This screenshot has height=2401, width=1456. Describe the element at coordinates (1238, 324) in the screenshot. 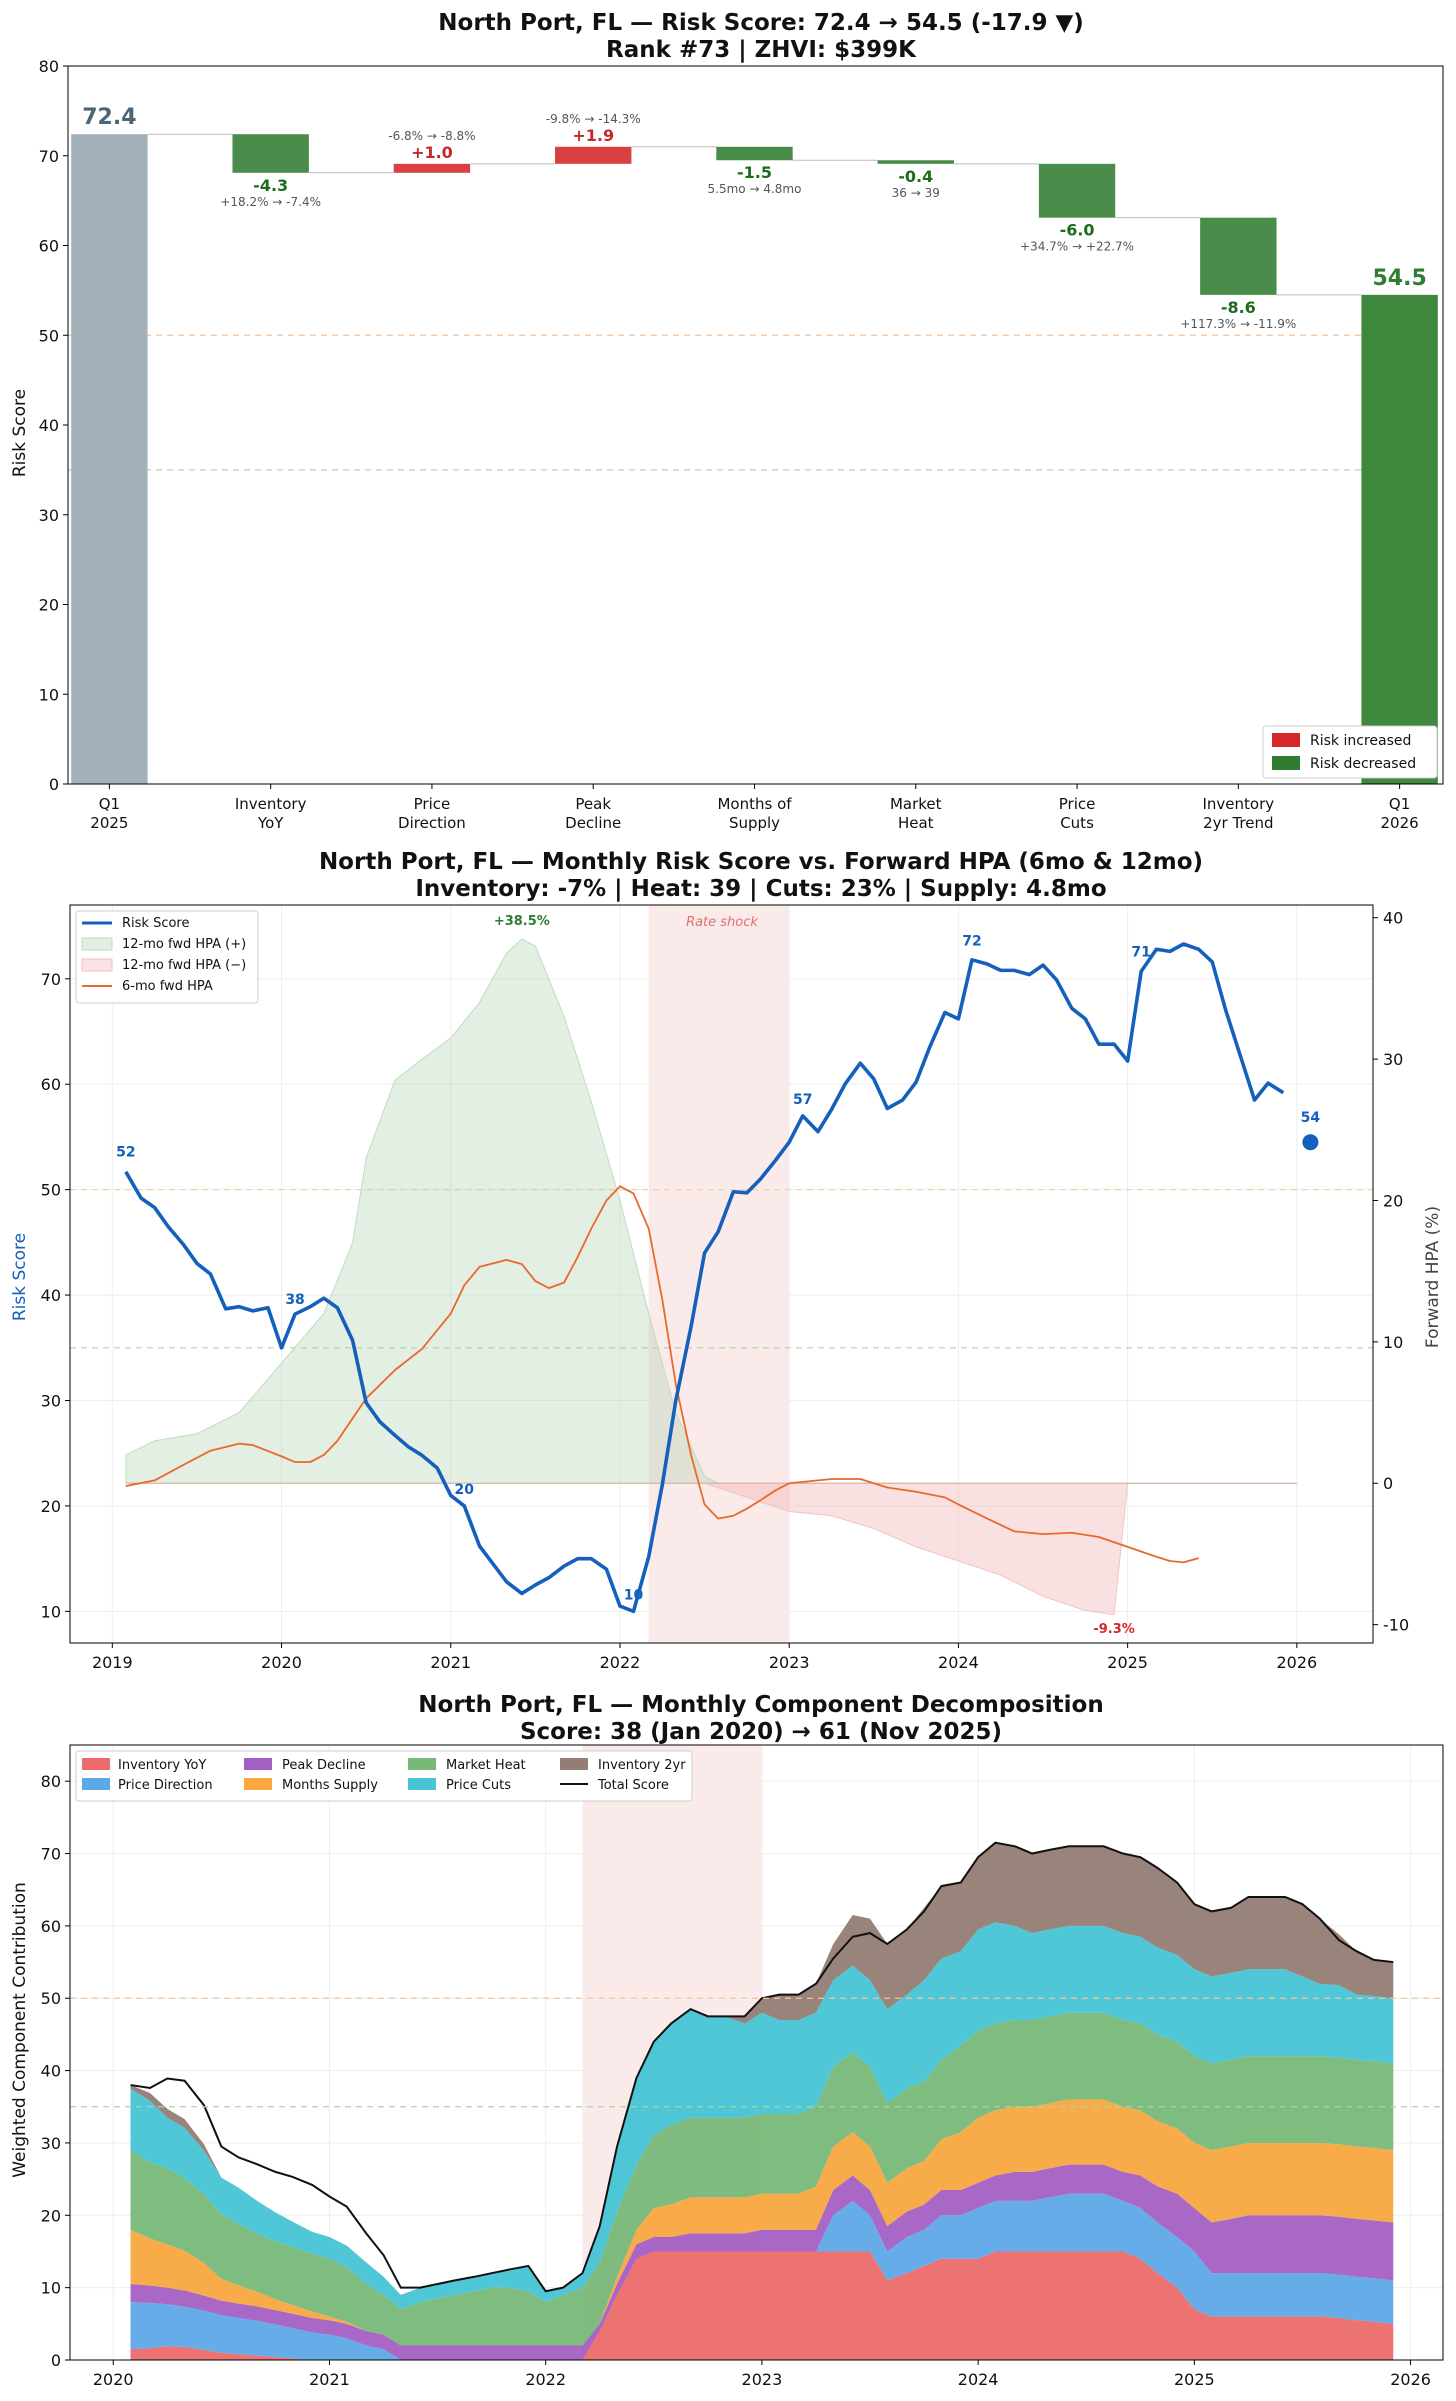

I see `change-note: +117.3% → -11.9%` at that location.